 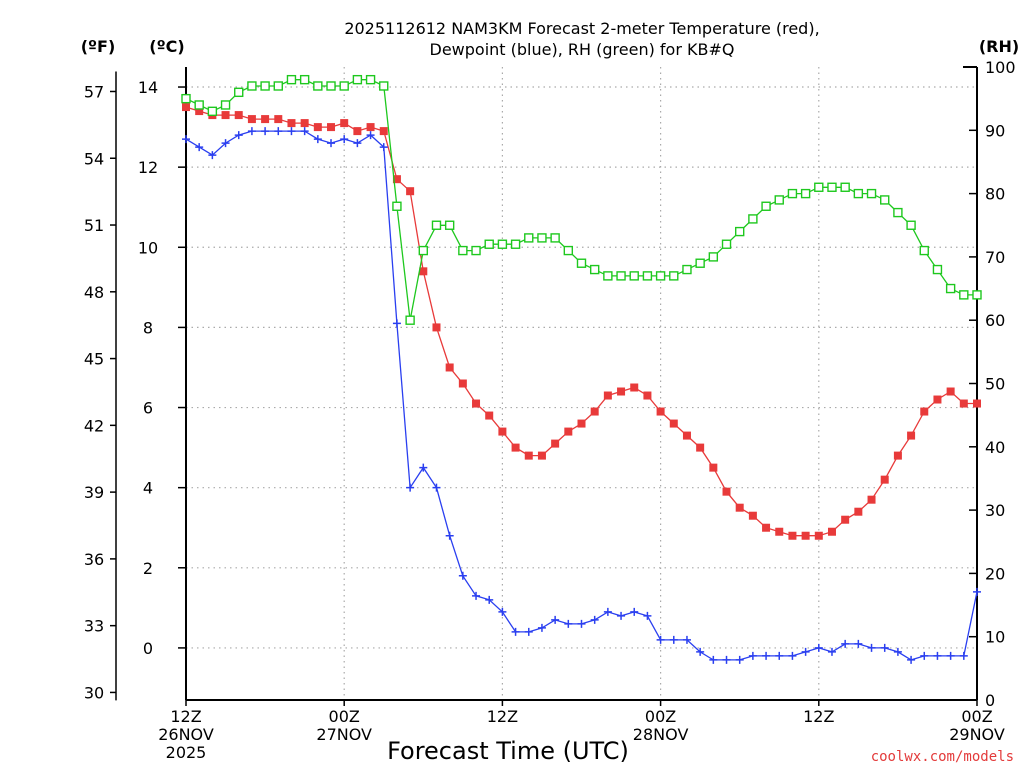 I want to click on celsius-axis-ticks: 0 2 4 6 8 10 12 14, so click(x=162, y=368).